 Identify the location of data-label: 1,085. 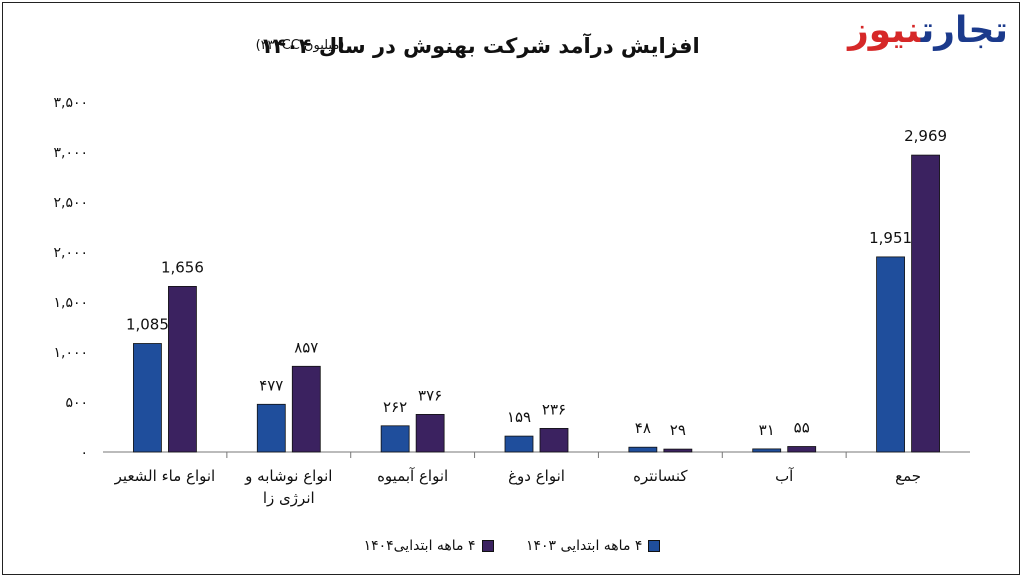
(147, 325).